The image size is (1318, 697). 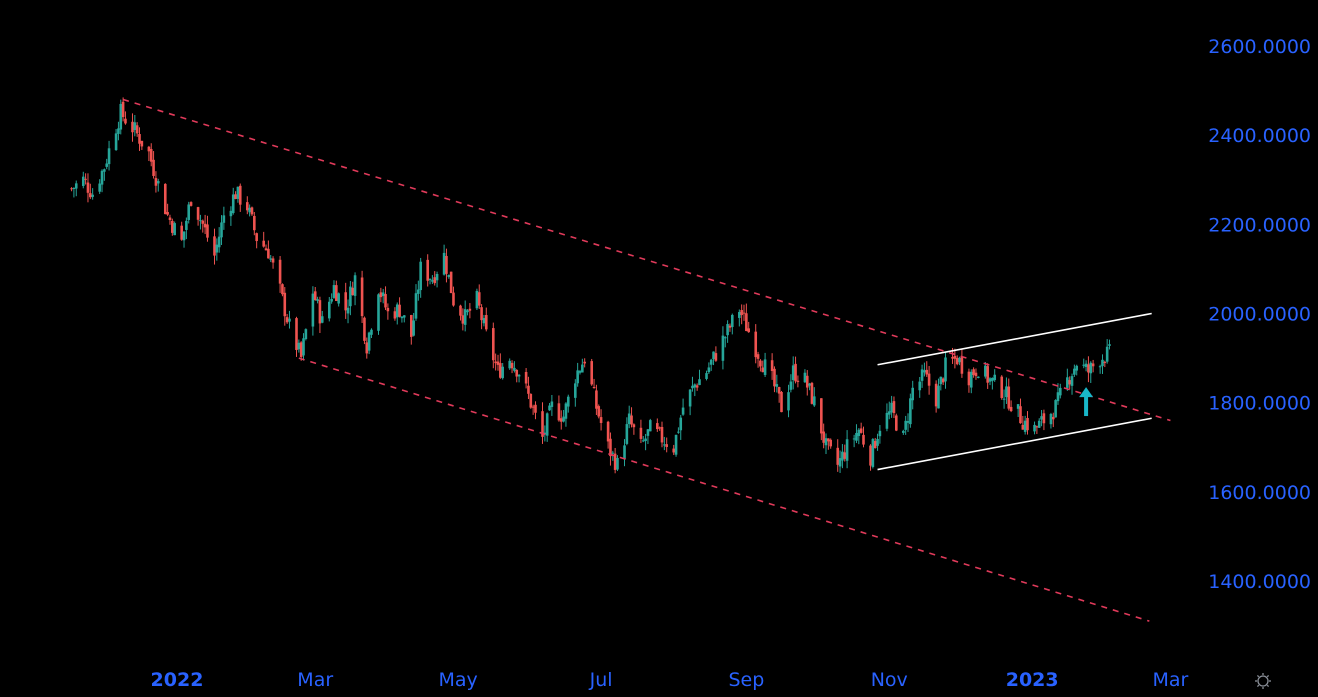 I want to click on up-arrow-icon, so click(x=1086, y=402).